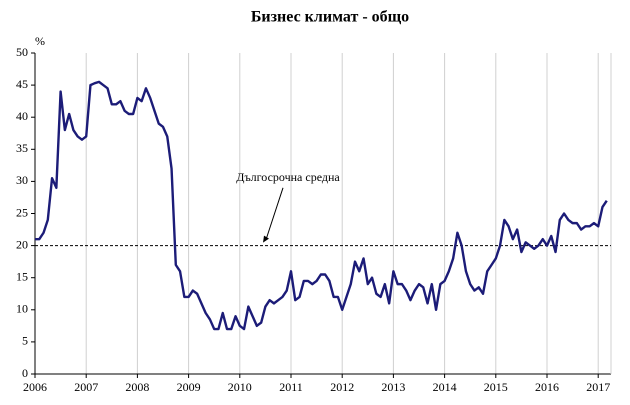 The height and width of the screenshot is (405, 630). Describe the element at coordinates (22, 148) in the screenshot. I see `y-tick-label: 35` at that location.